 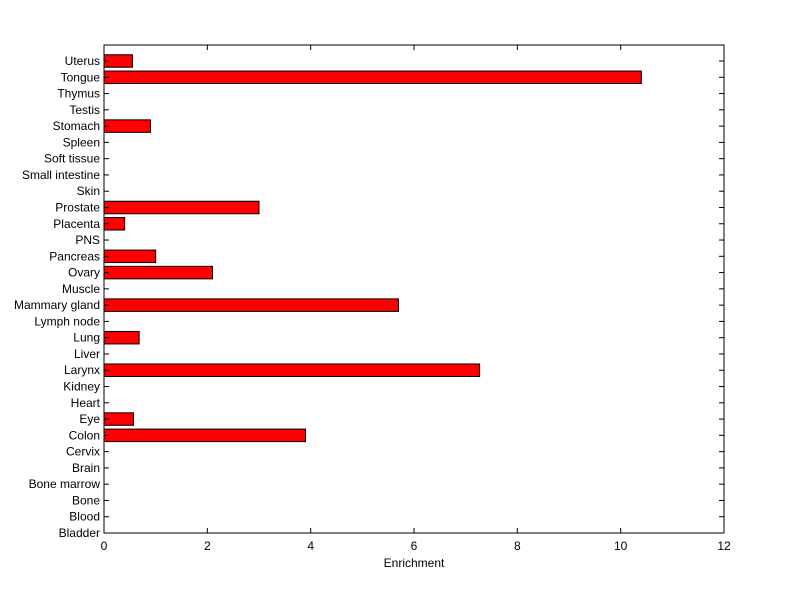 I want to click on y-tick-label: PNS, so click(x=87, y=240).